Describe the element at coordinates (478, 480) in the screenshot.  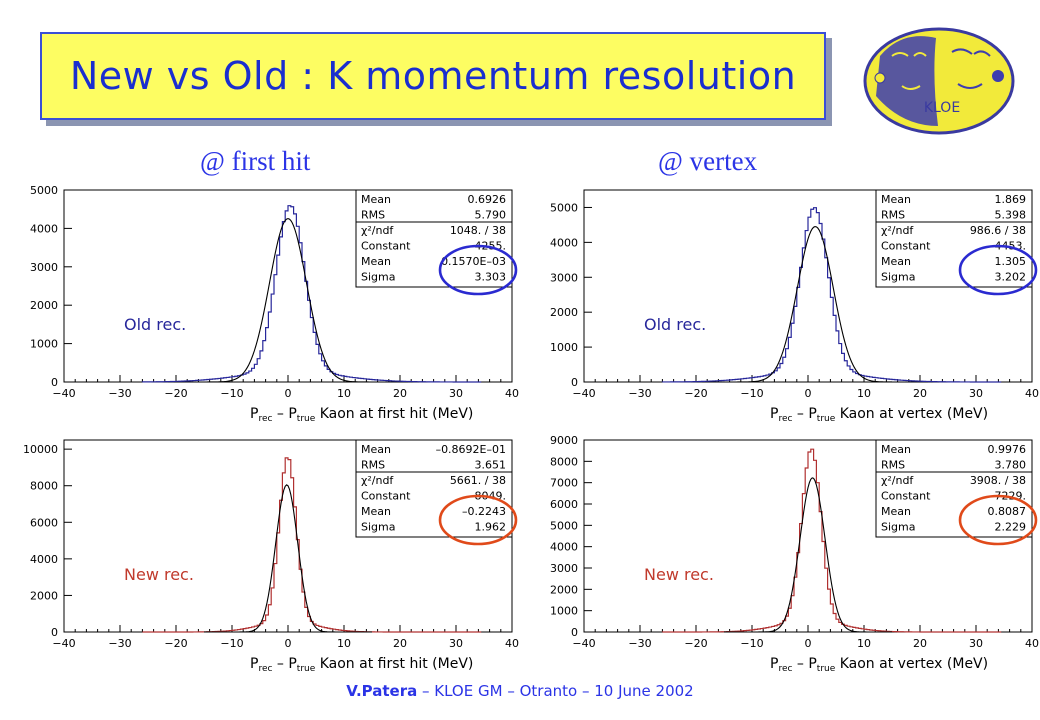
I see `stats-value: 5661. / 38` at that location.